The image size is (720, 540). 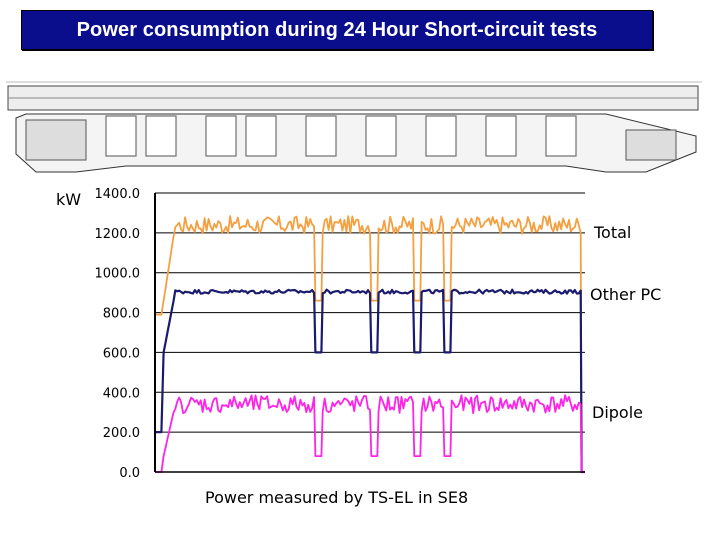 What do you see at coordinates (118, 194) in the screenshot?
I see `y-tick-label: 1400.0` at bounding box center [118, 194].